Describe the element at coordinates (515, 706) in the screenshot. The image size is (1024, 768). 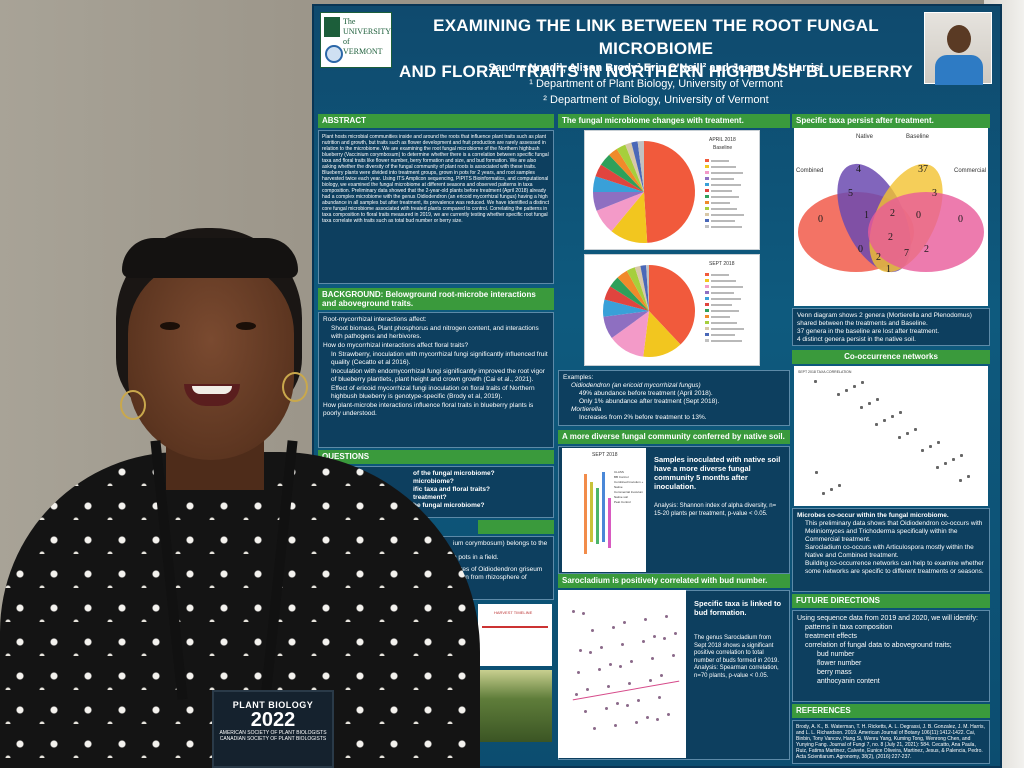
I see `field-photo` at that location.